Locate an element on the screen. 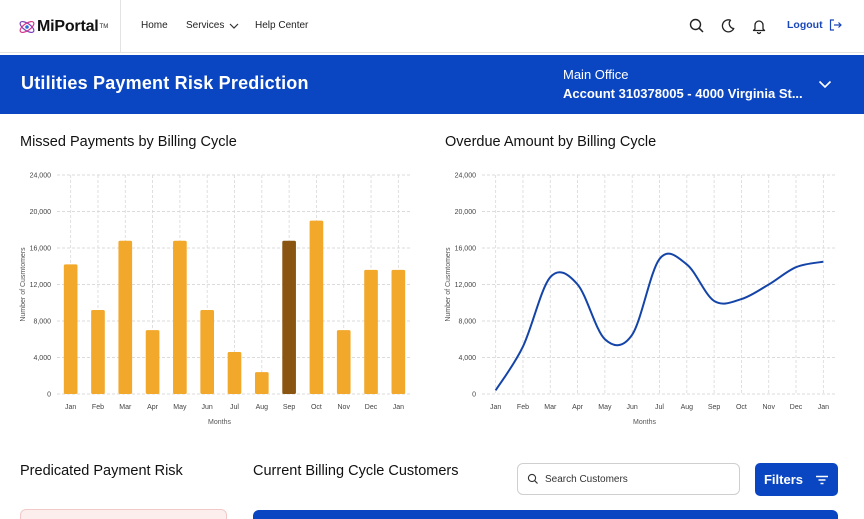 The height and width of the screenshot is (519, 864). nav-services-menu: Services is located at coordinates (212, 25).